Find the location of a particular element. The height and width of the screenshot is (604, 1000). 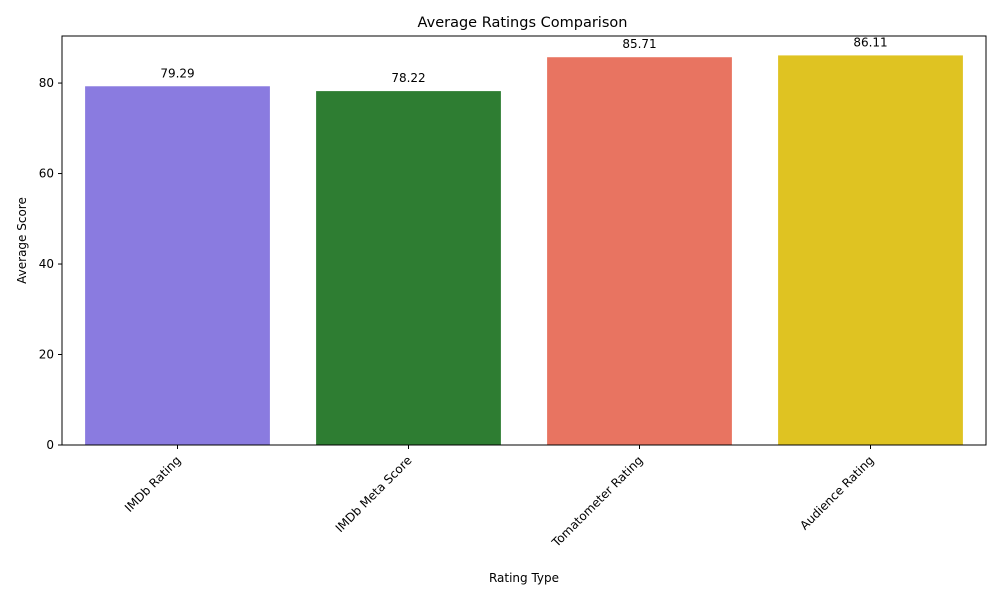

x-tick-label: Audience Rating is located at coordinates (836, 492).